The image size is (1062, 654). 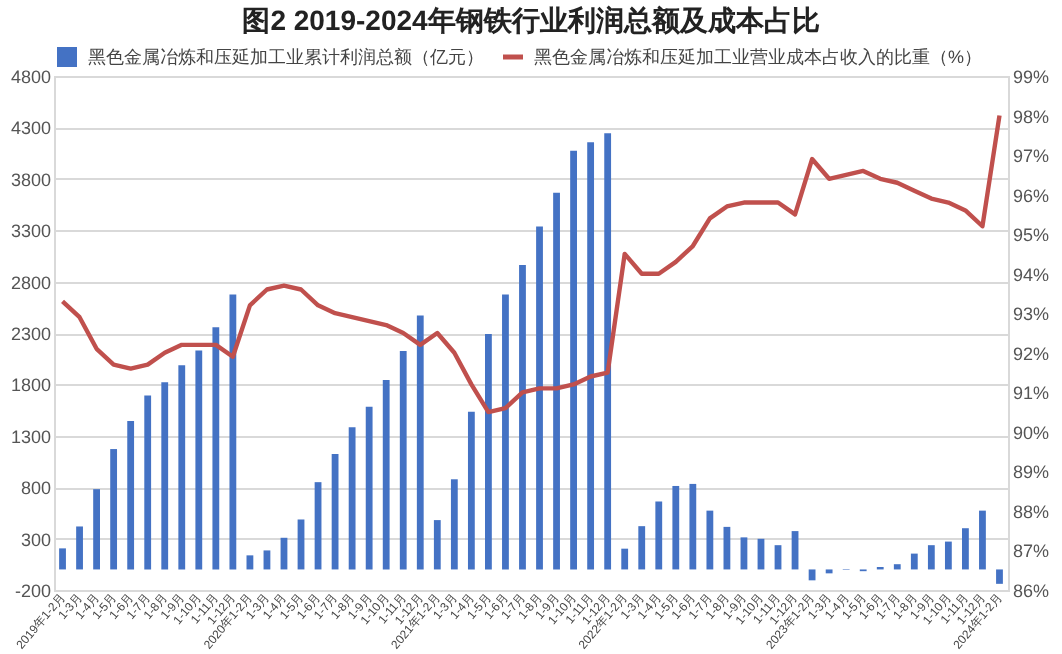 I want to click on y2-tick-label: 94%, so click(x=1031, y=274).